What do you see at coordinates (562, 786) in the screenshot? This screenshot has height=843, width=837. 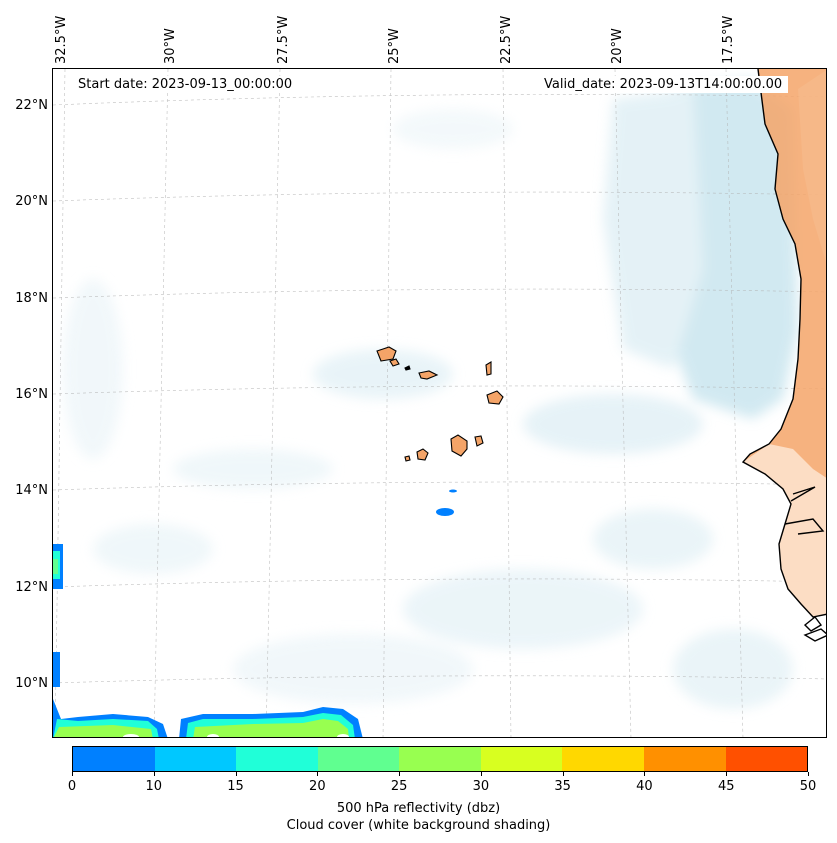 I see `colorbar-tick-label: 35` at bounding box center [562, 786].